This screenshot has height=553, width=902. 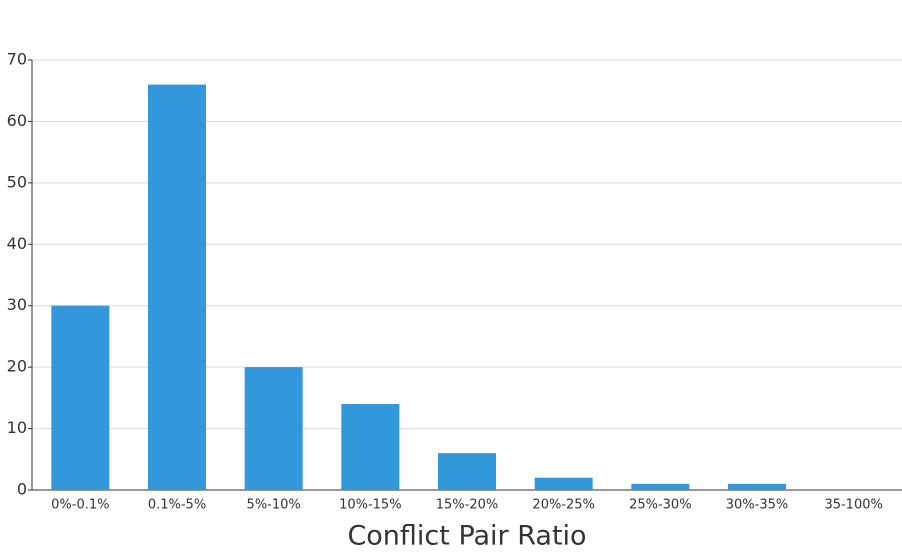 What do you see at coordinates (17, 181) in the screenshot?
I see `y-tick-label: 50` at bounding box center [17, 181].